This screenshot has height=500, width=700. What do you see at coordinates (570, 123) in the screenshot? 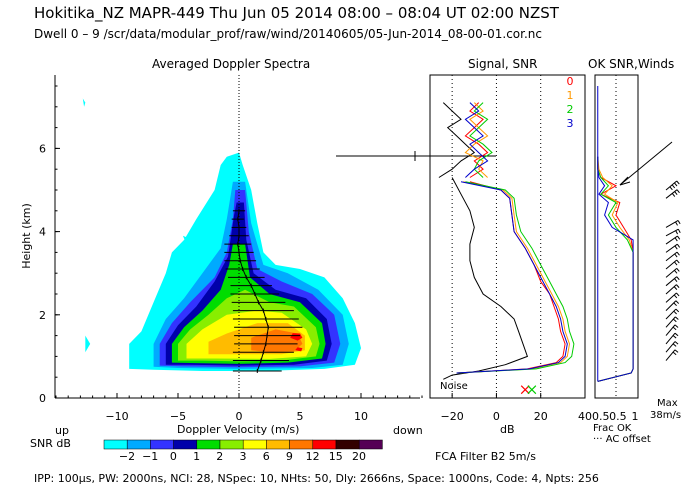
I see `legend-entry-3: 3` at bounding box center [570, 123].